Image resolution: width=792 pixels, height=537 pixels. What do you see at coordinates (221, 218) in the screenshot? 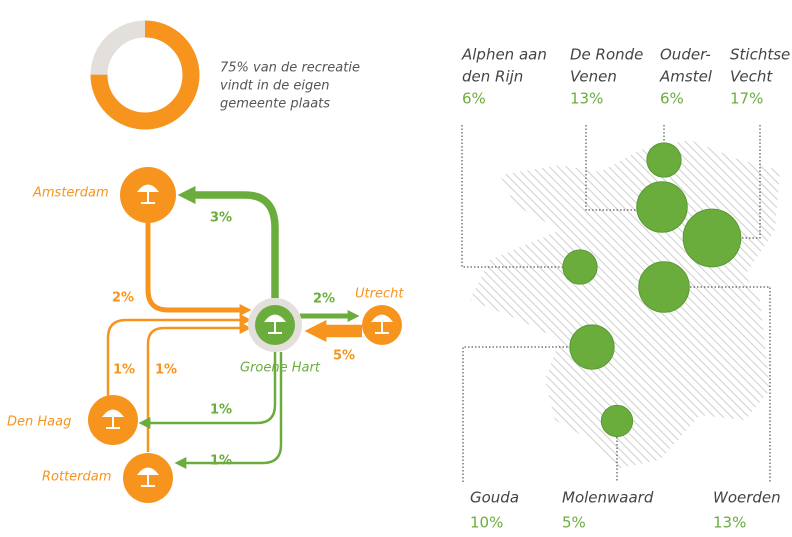
I see `flow-label: 3%` at bounding box center [221, 218].